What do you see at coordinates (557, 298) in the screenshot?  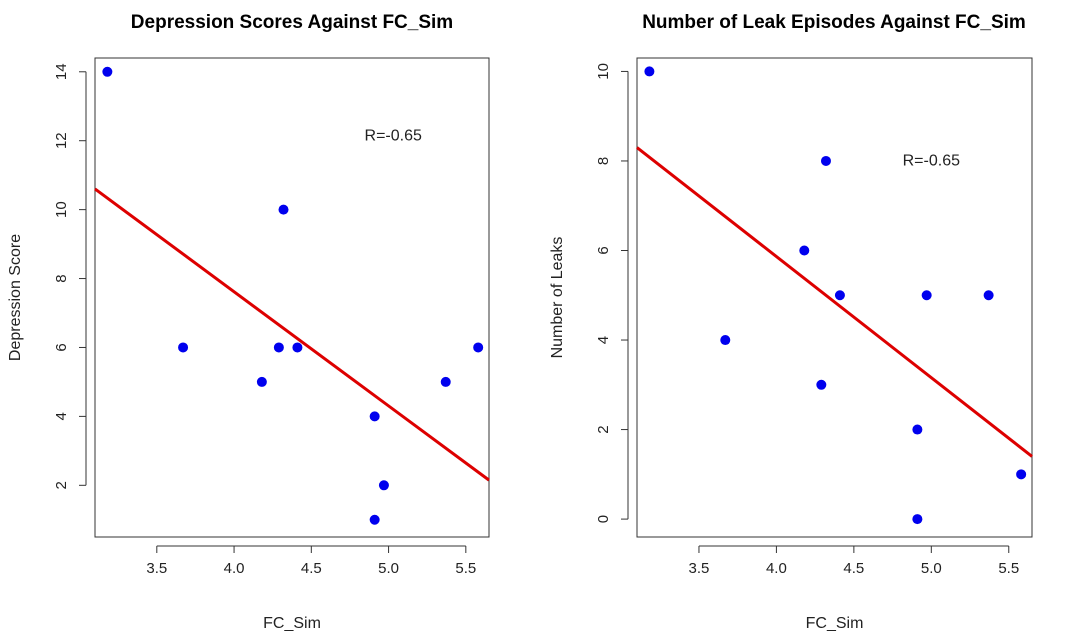 I see `y-axis-title: Number of Leaks` at bounding box center [557, 298].